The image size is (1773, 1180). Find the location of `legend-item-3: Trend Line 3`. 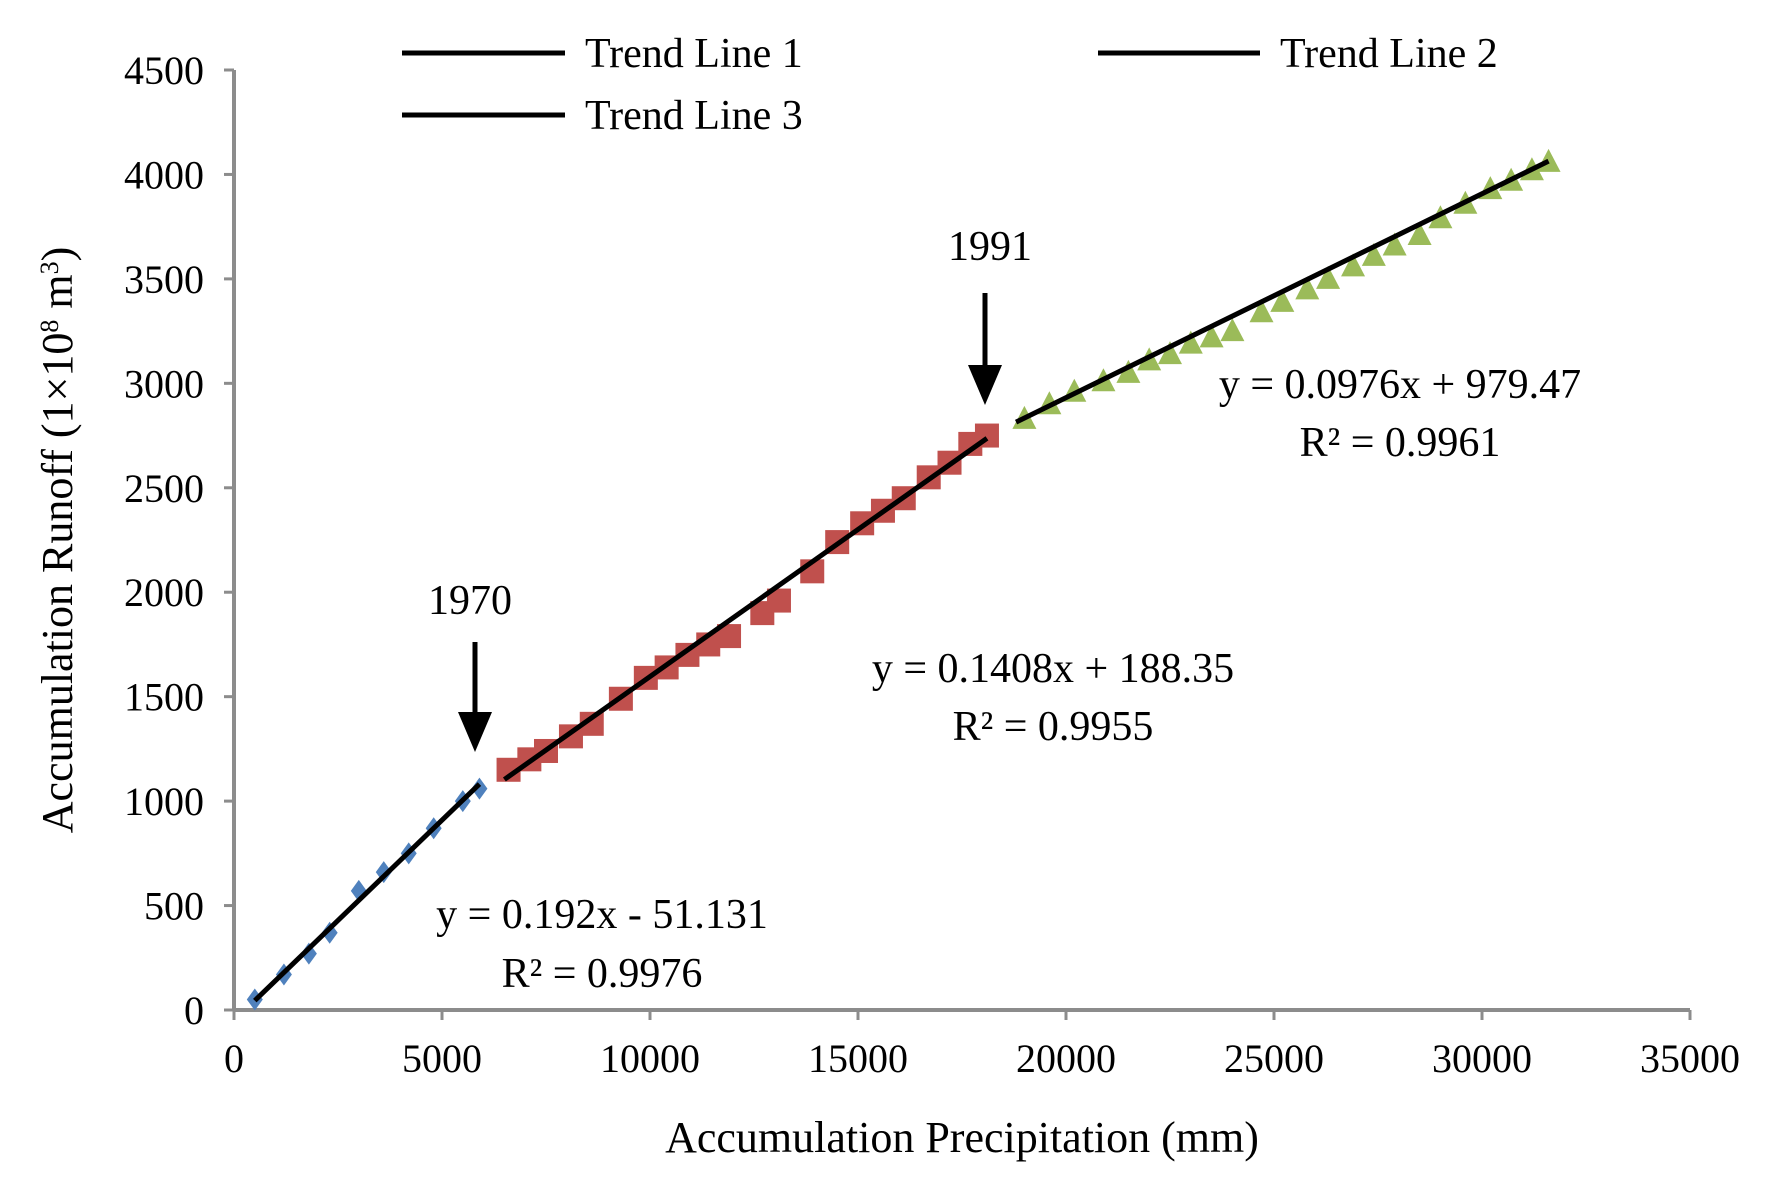

legend-item-3: Trend Line 3 is located at coordinates (602, 116).